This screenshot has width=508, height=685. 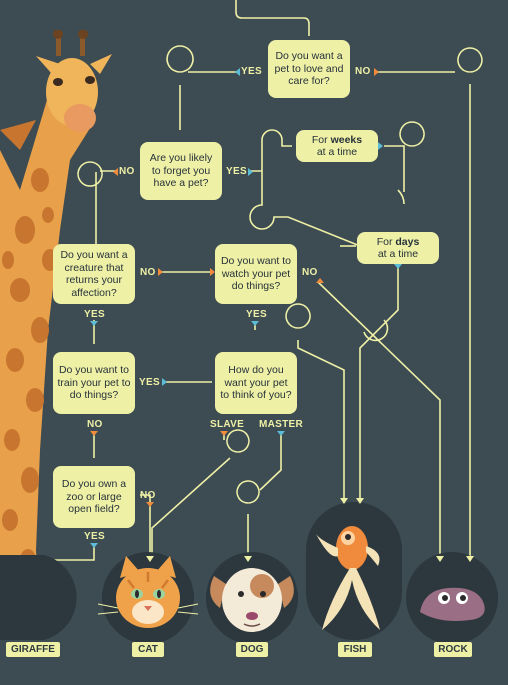 What do you see at coordinates (310, 272) in the screenshot?
I see `answer-q6-no: NO` at bounding box center [310, 272].